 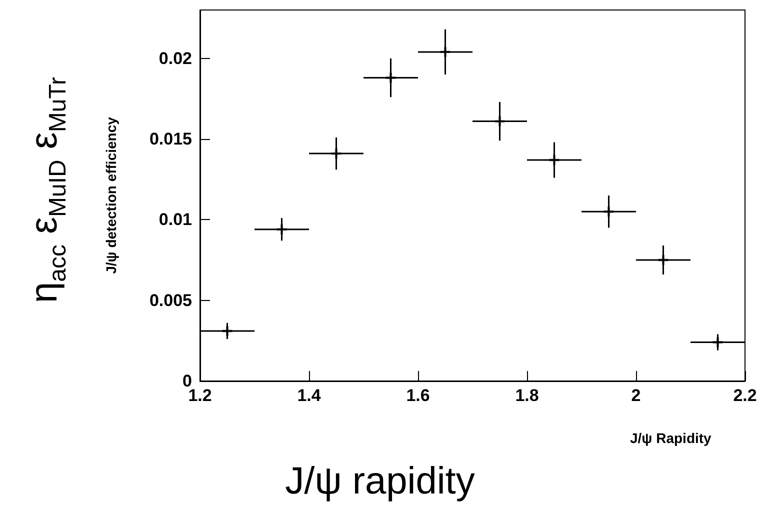 What do you see at coordinates (380, 482) in the screenshot?
I see `text: J/ψ rapidity` at bounding box center [380, 482].